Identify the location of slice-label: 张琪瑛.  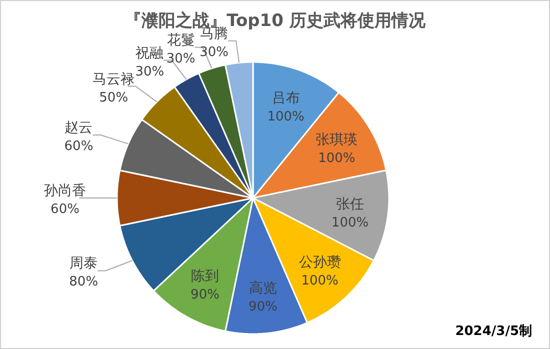
(337, 140).